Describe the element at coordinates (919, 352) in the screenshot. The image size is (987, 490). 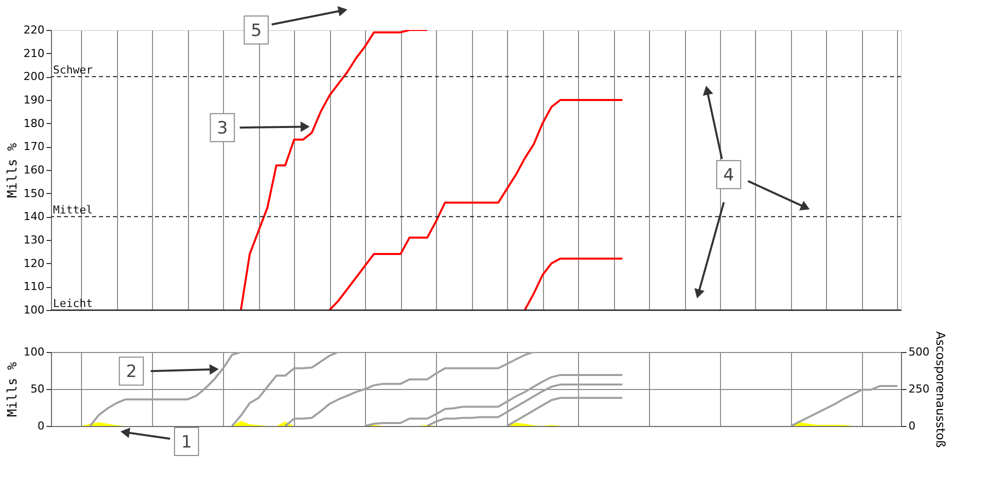
I see `y2-tick-label: 500` at that location.